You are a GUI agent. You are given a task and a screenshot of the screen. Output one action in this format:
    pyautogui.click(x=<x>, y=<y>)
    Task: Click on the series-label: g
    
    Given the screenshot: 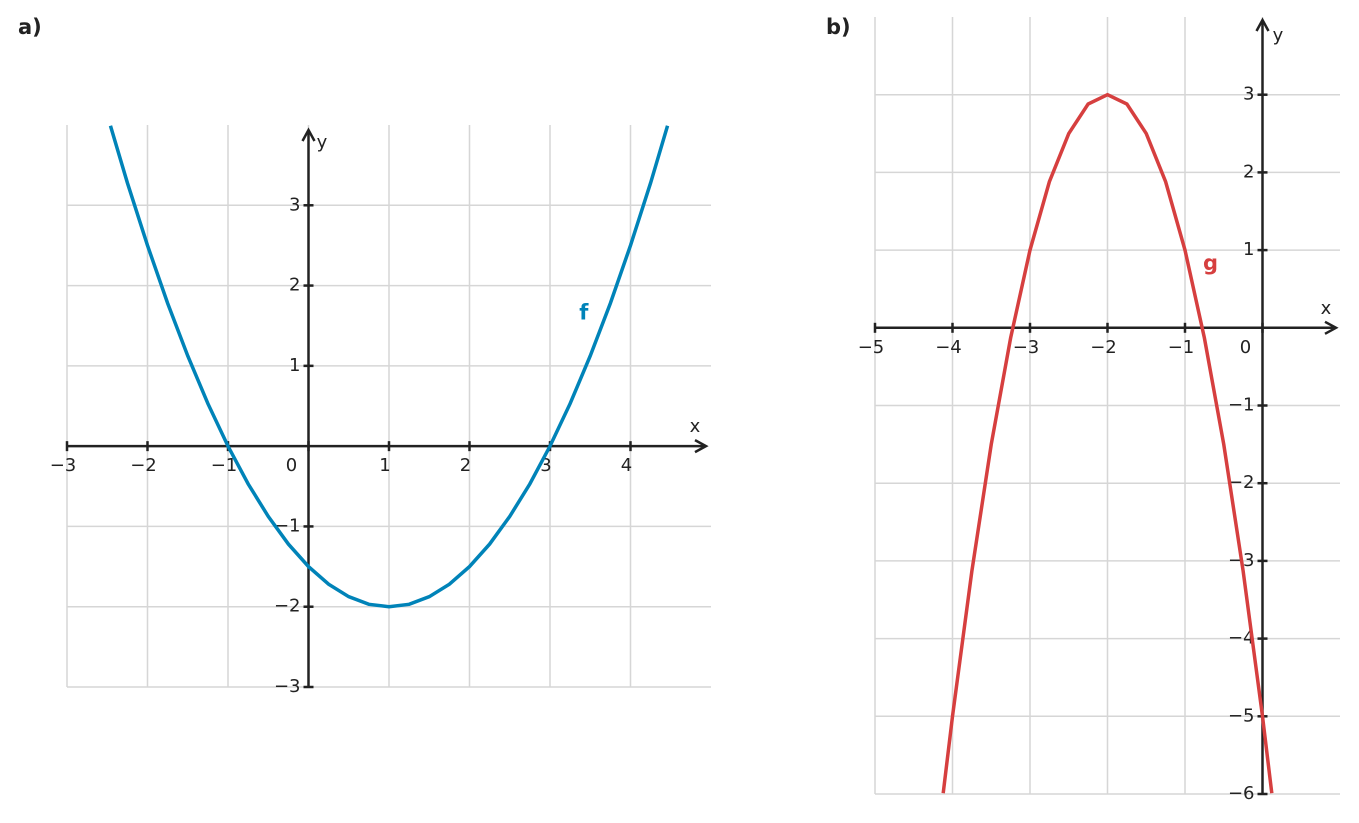 What is the action you would take?
    pyautogui.click(x=1210, y=263)
    